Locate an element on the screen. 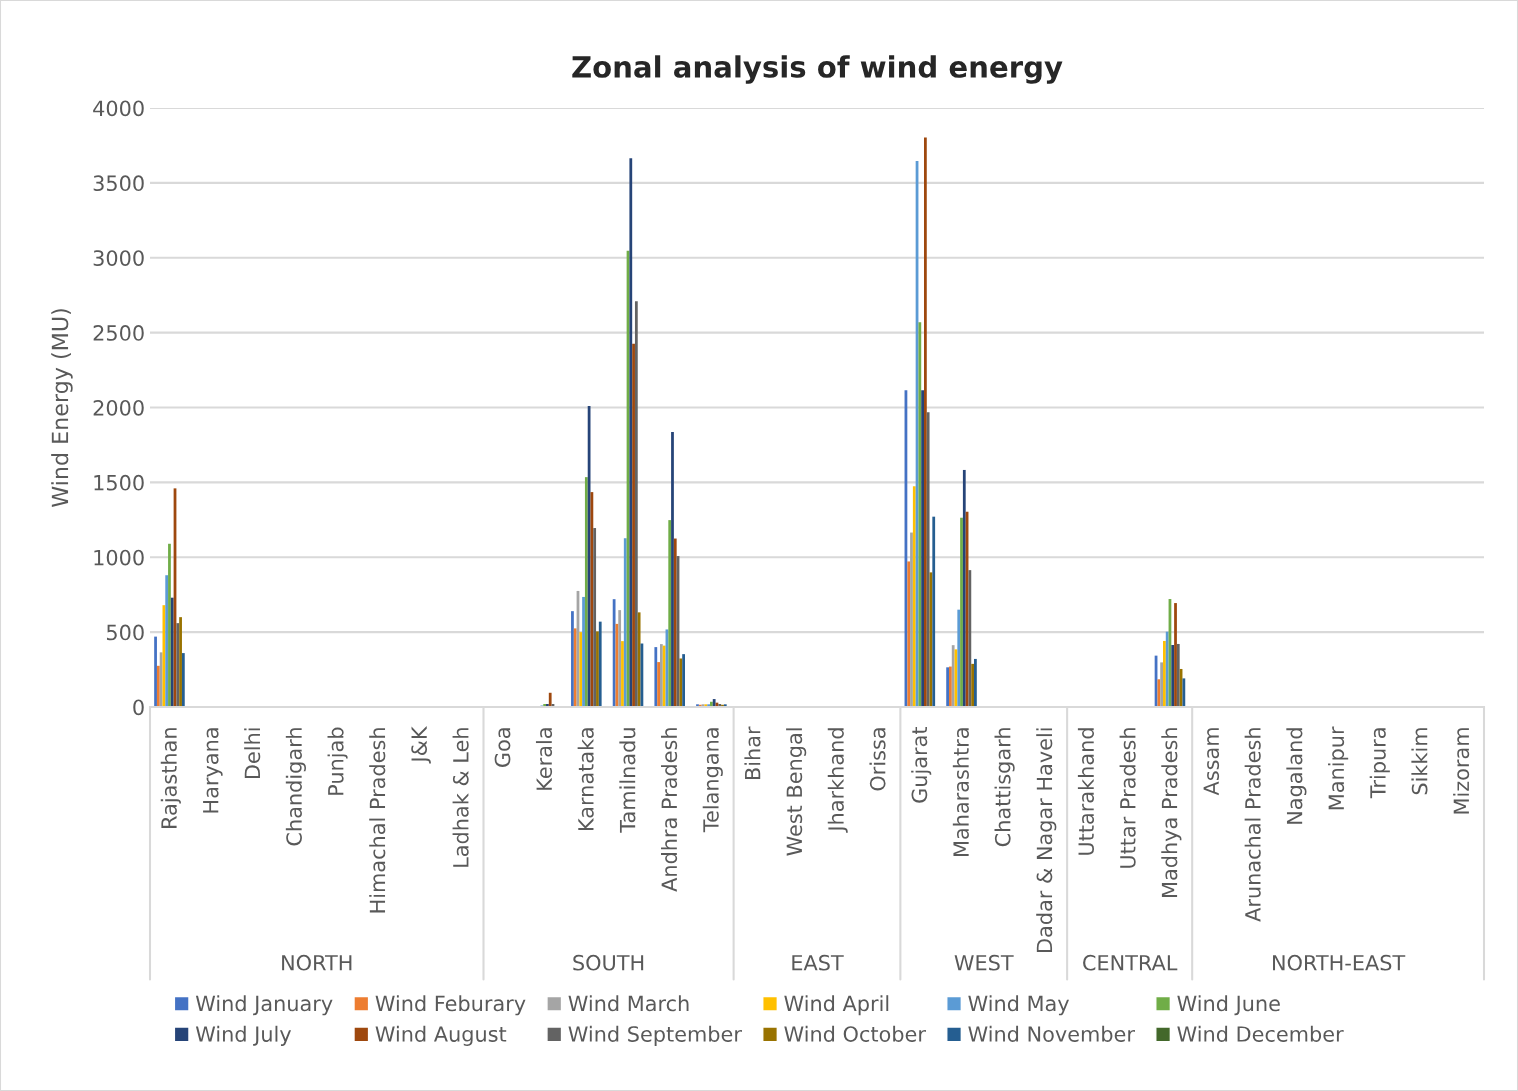  x-tick-label: Arunachal Pradesh is located at coordinates (1252, 825).